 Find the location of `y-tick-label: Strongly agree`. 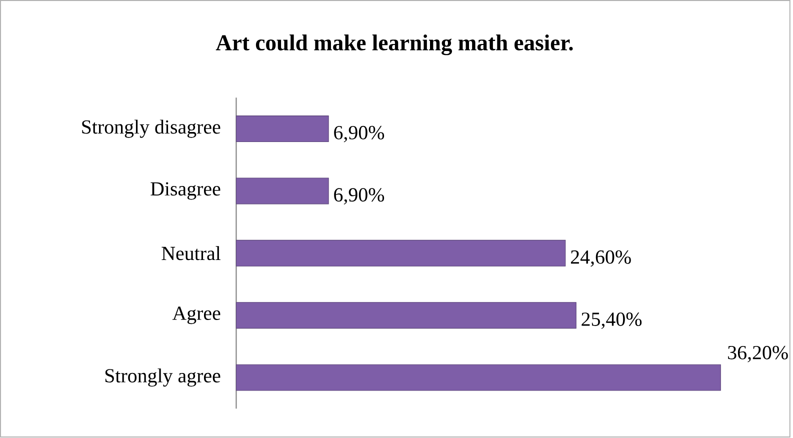

y-tick-label: Strongly agree is located at coordinates (162, 377).